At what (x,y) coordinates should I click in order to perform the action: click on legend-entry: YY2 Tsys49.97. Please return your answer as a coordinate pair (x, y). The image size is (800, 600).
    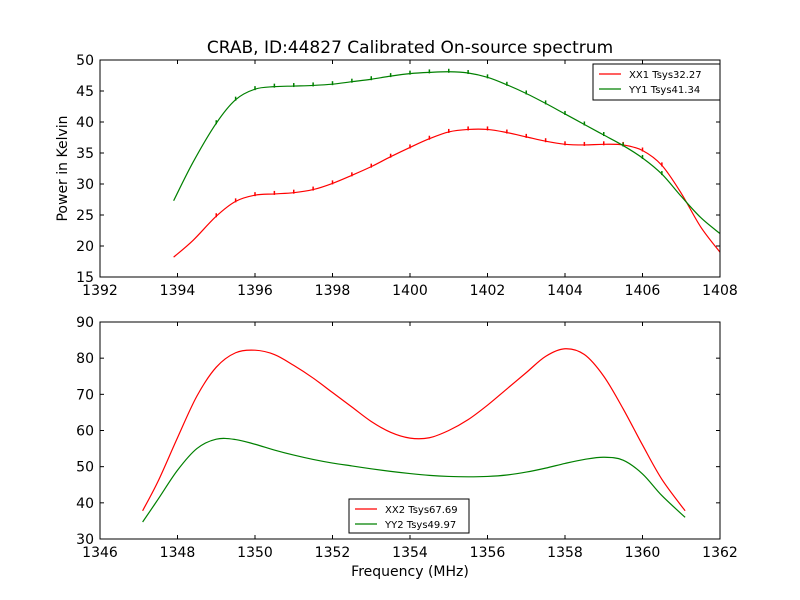
    Looking at the image, I should click on (420, 525).